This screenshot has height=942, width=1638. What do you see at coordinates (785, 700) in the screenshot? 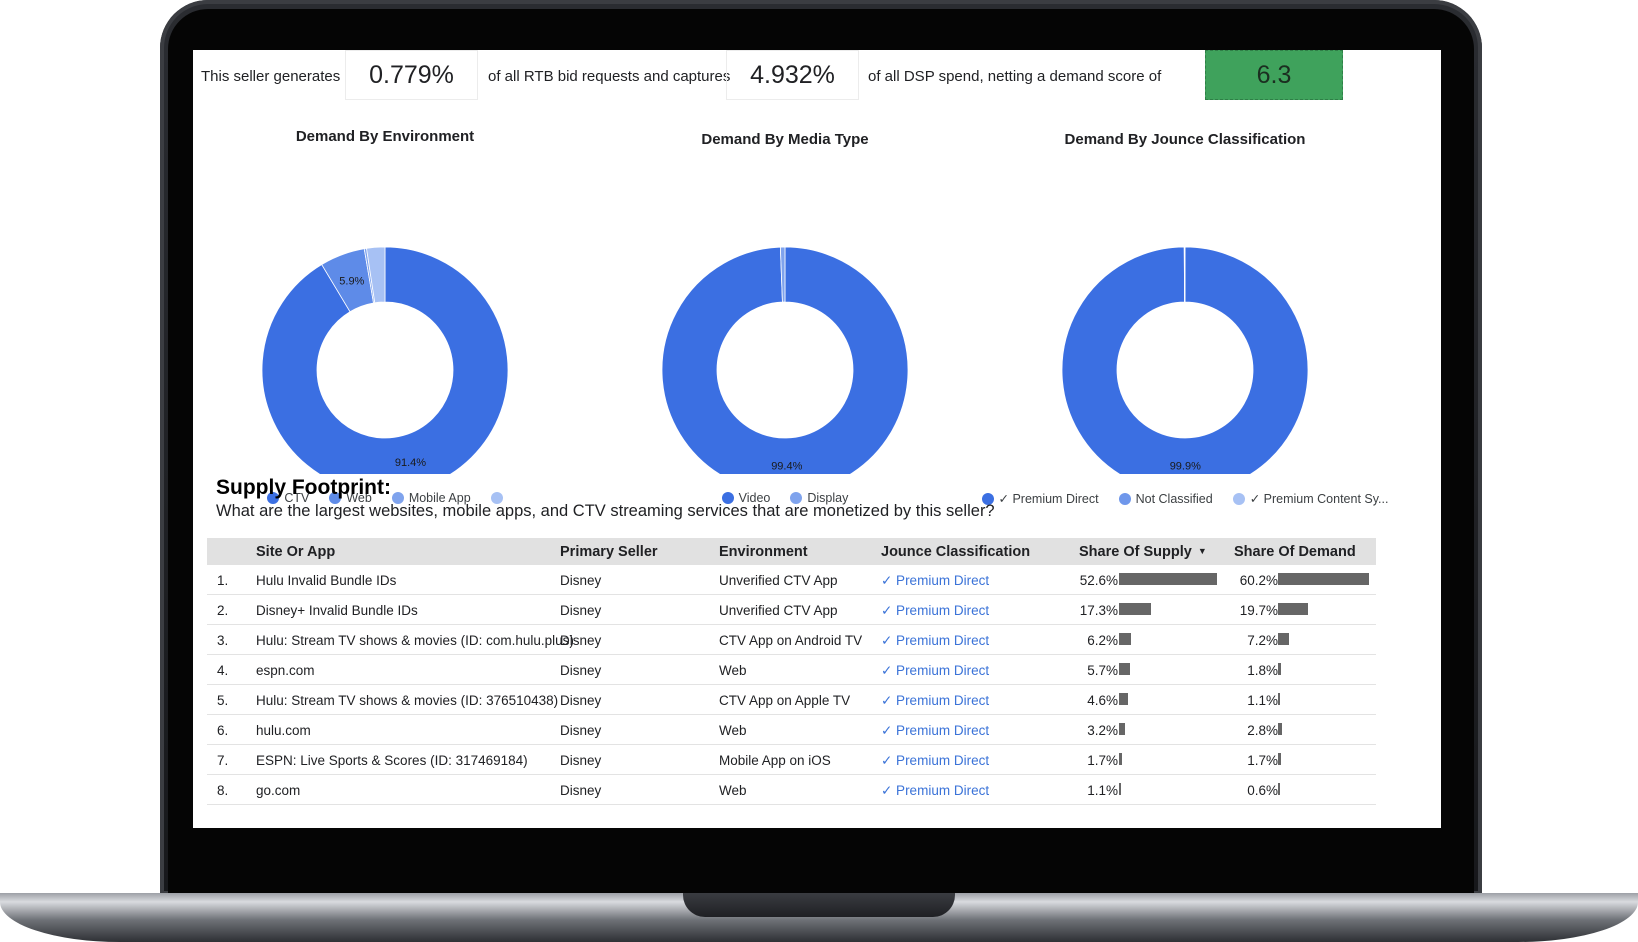
I see `environment-cell: CTV App on Apple TV` at bounding box center [785, 700].